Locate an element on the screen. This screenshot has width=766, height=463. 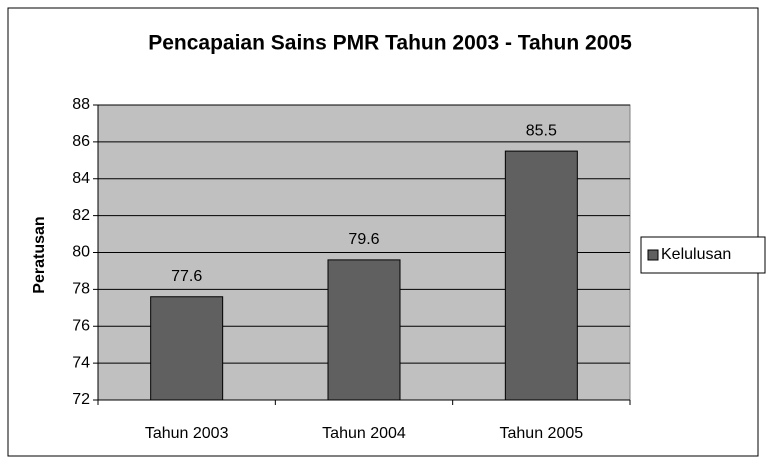
data-label: 77.6 is located at coordinates (186, 276).